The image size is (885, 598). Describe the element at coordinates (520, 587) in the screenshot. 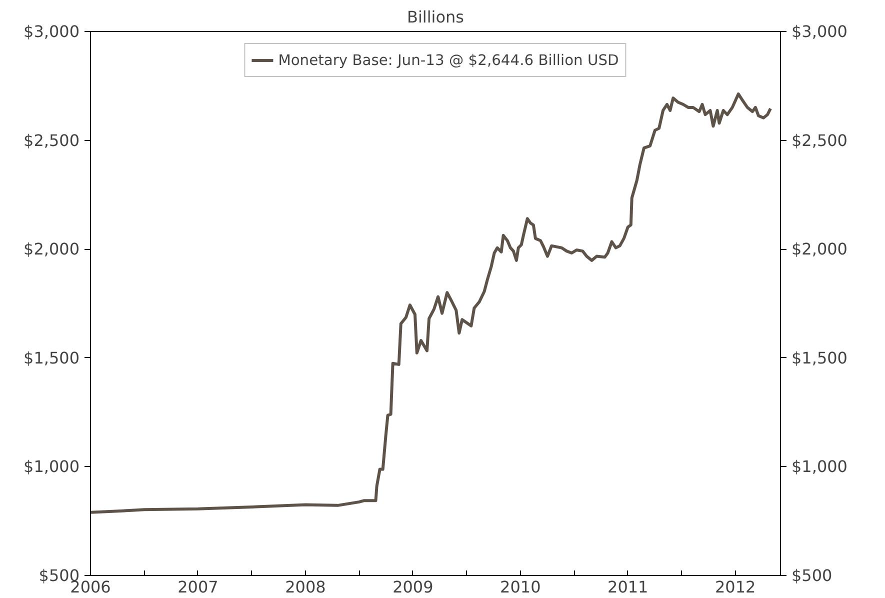

I see `x-tick-label: 2010` at that location.